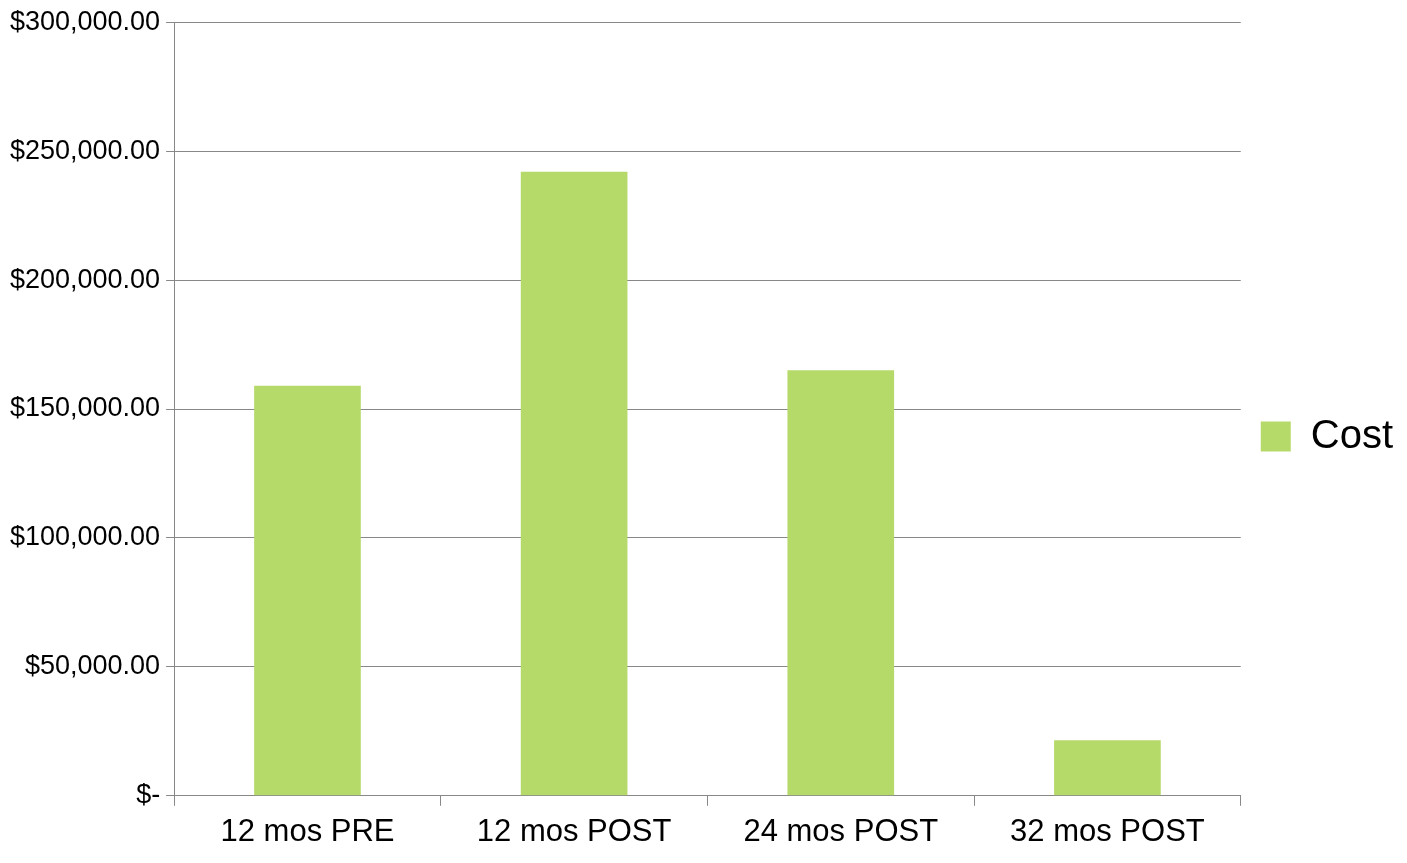 This screenshot has height=863, width=1407. Describe the element at coordinates (1107, 830) in the screenshot. I see `x-tick-label: 32 mos POST` at that location.